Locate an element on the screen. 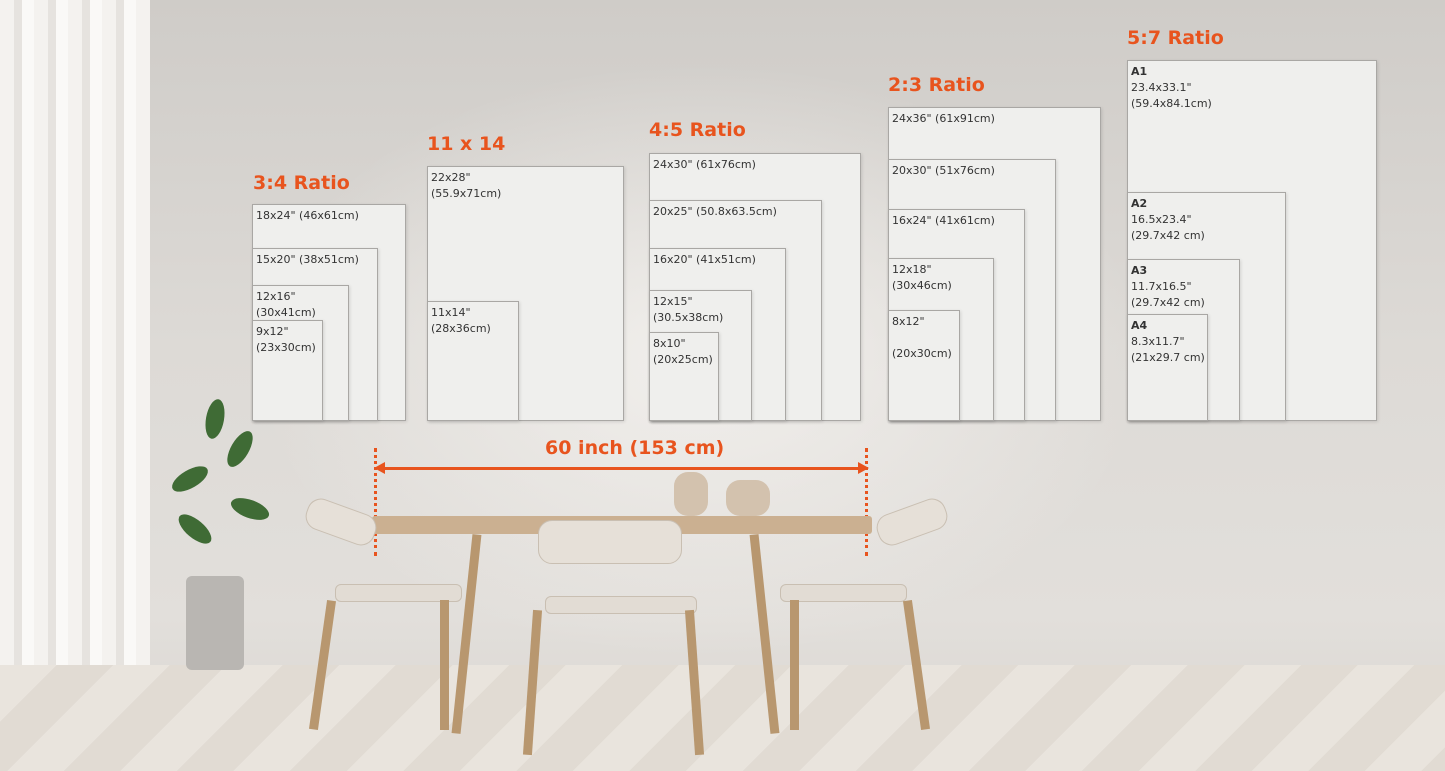 This screenshot has height=771, width=1445. floor is located at coordinates (722, 718).